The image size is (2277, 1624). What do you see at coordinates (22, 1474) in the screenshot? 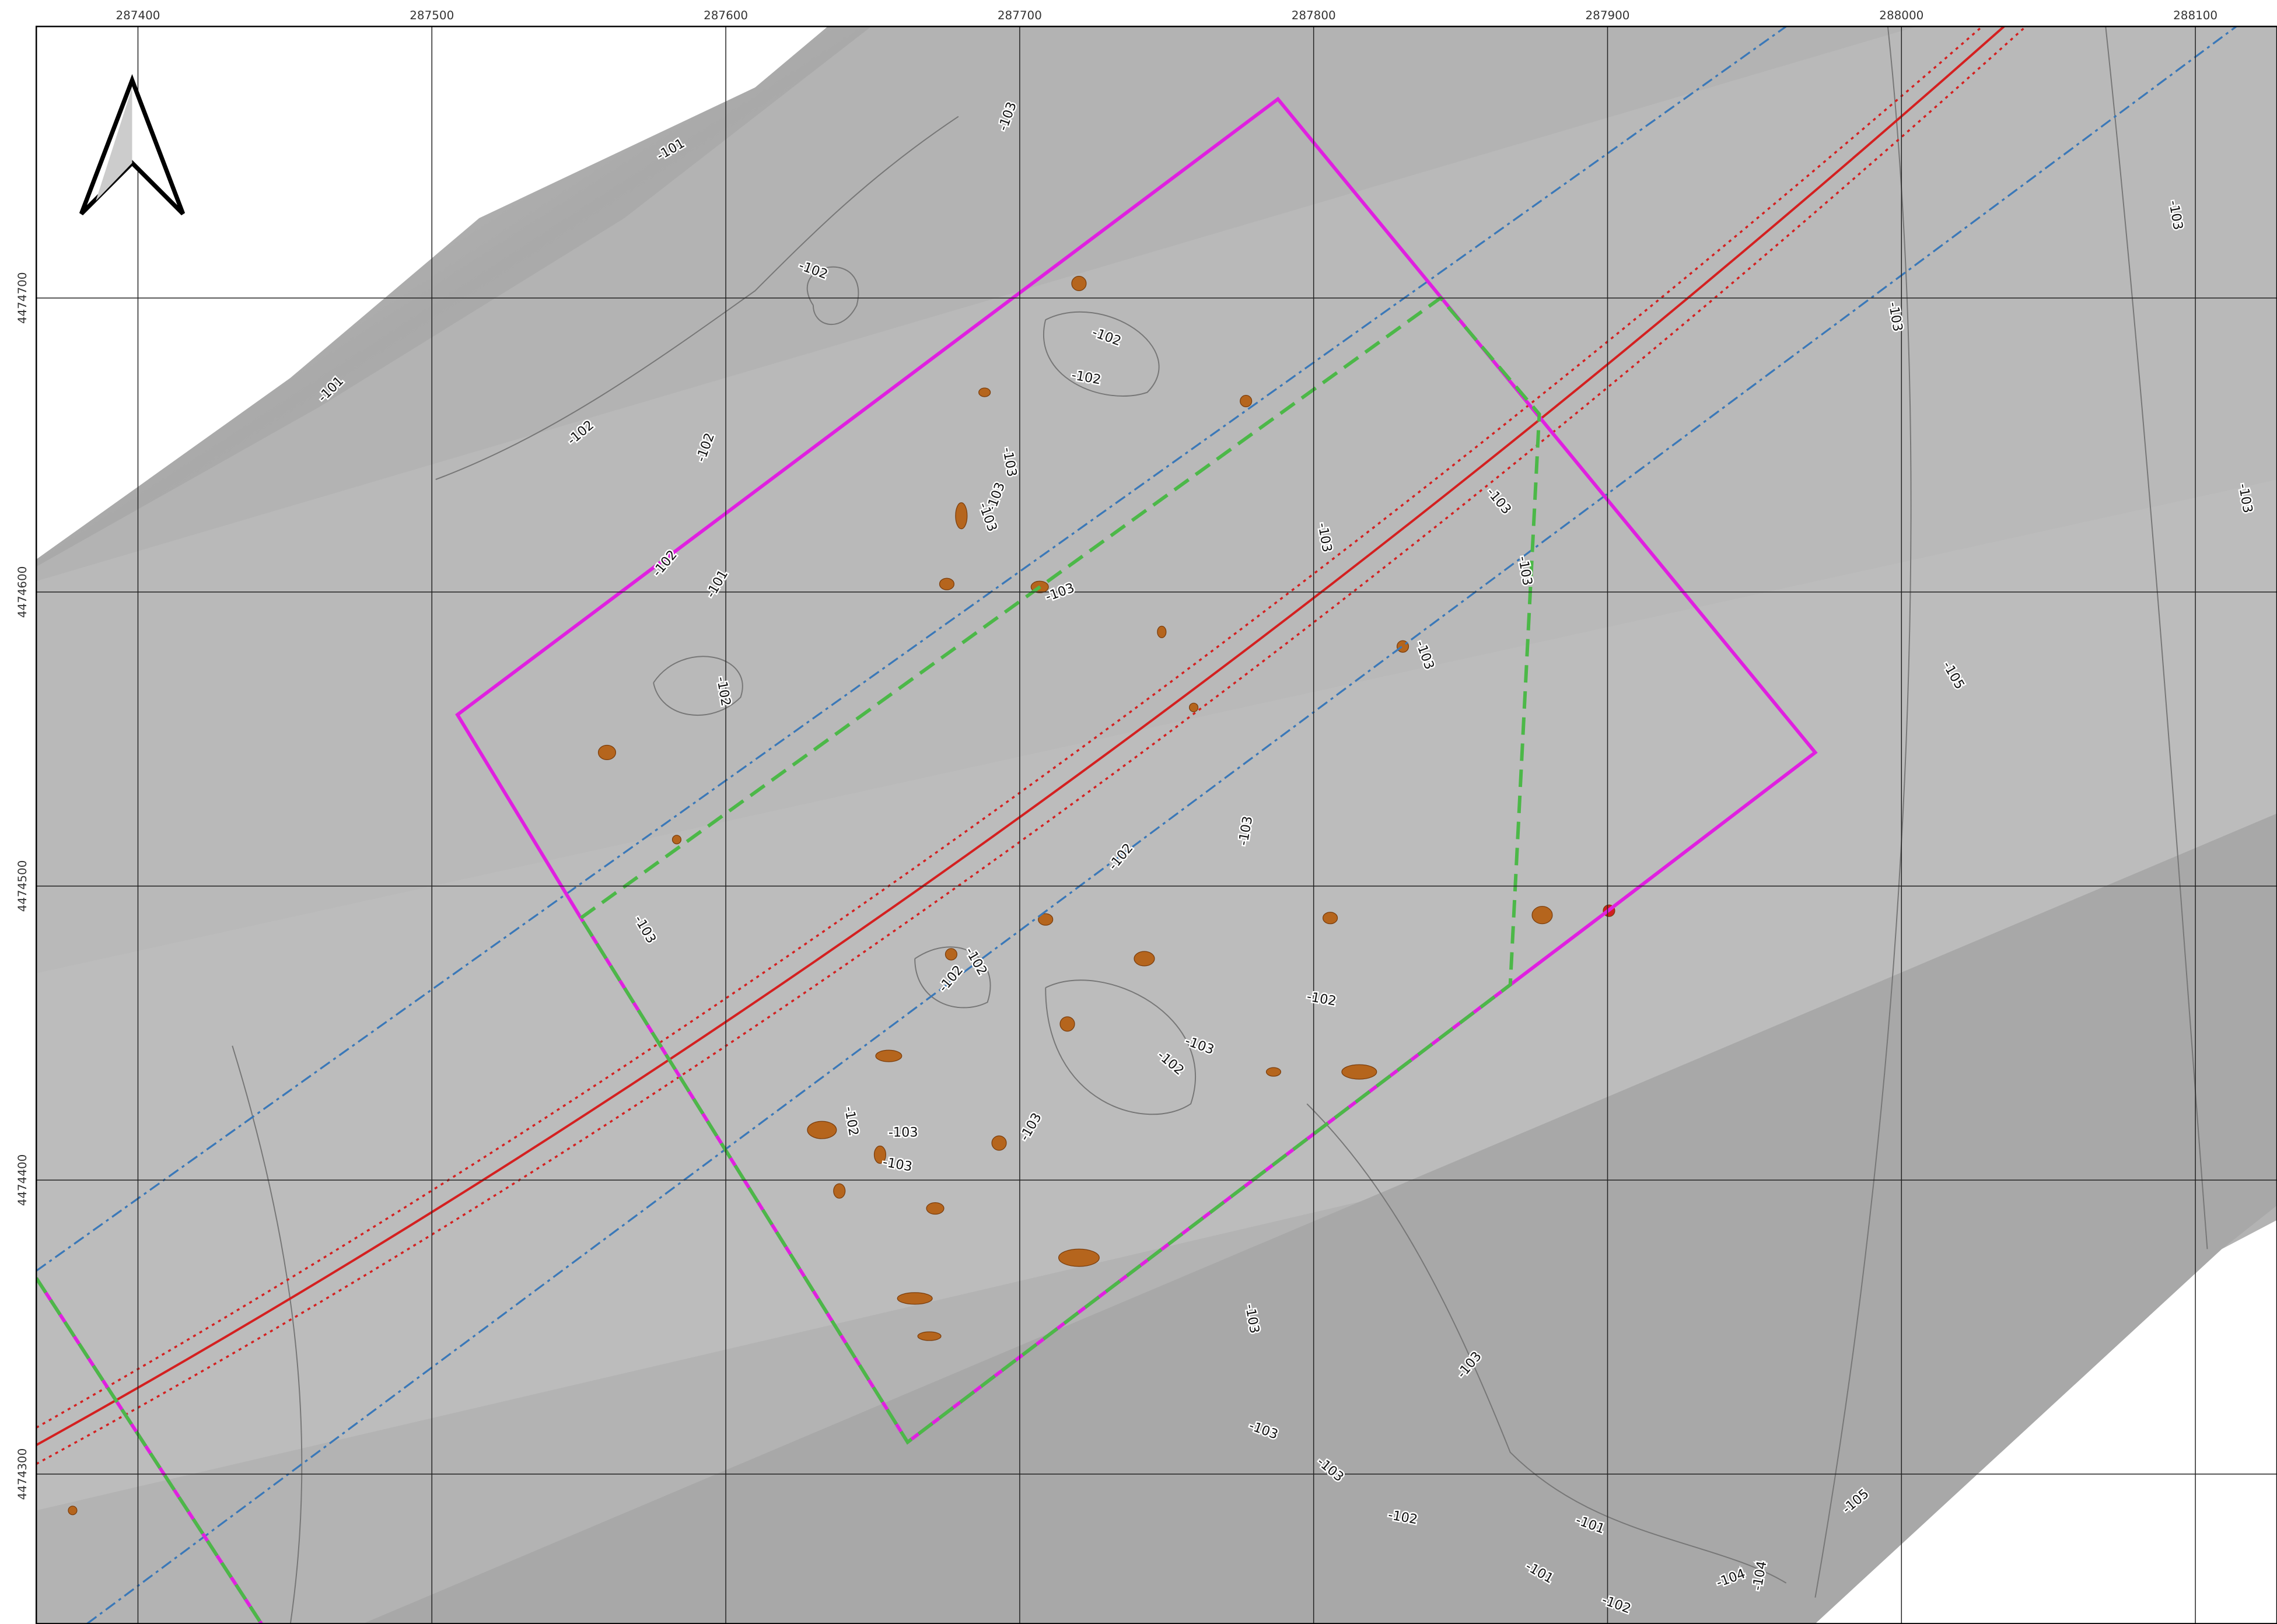
I see `northing-label: 4474300` at bounding box center [22, 1474].